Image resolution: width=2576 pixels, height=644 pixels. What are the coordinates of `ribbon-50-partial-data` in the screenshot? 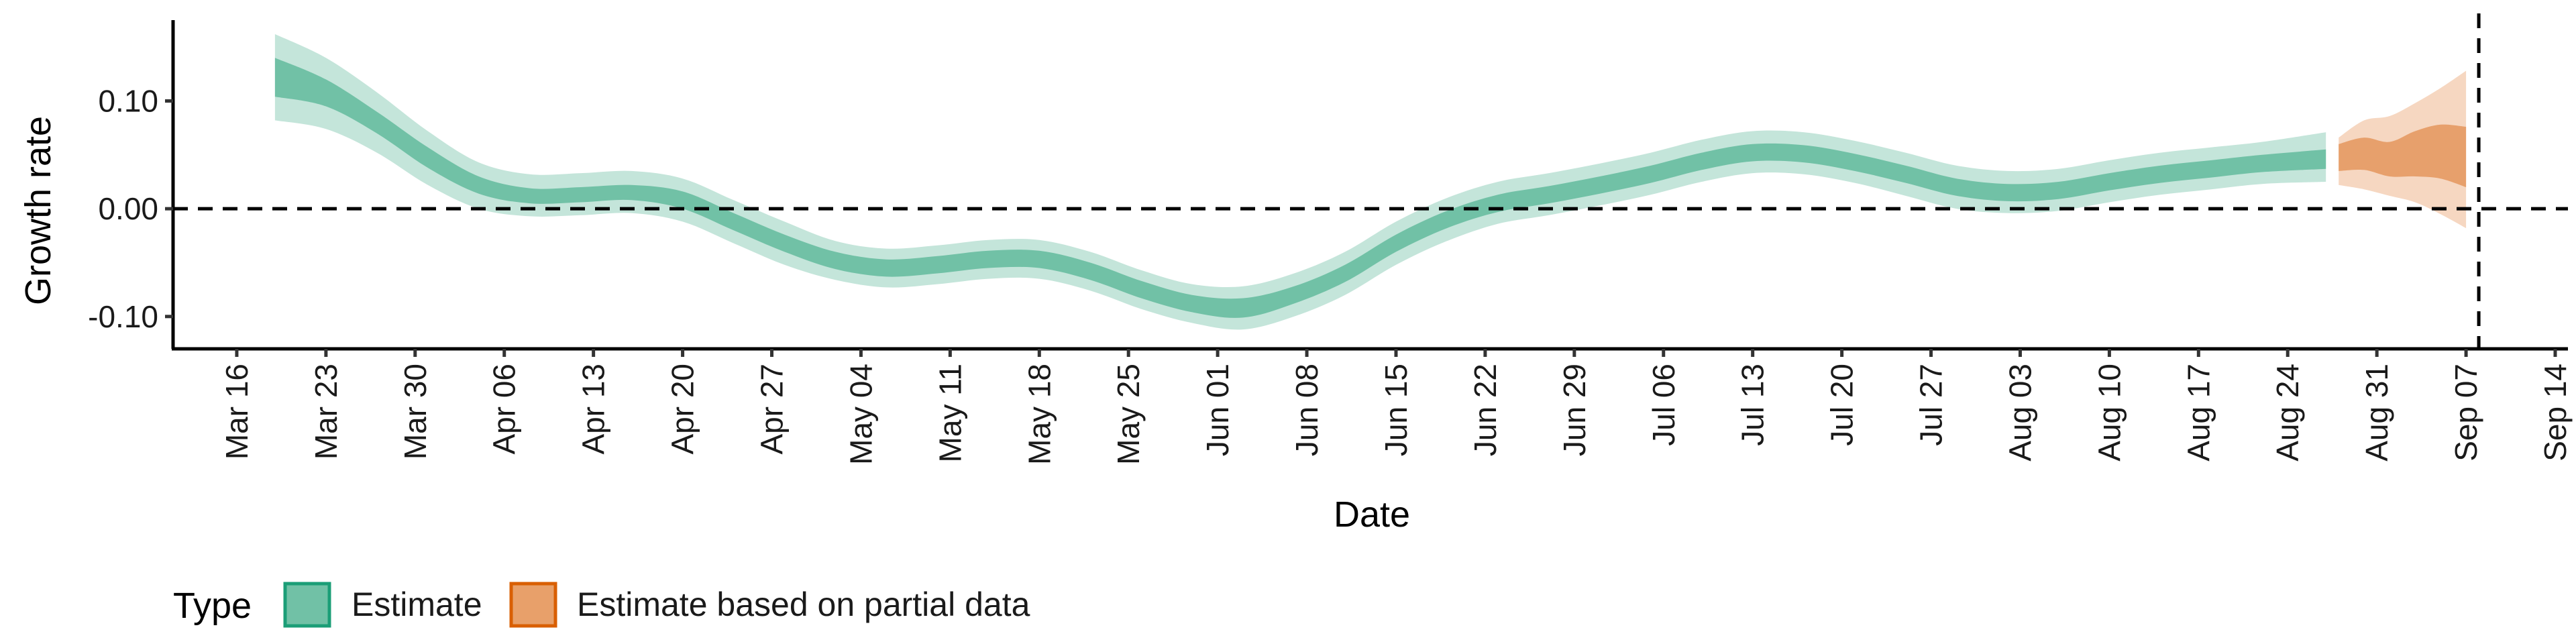 It's located at (2403, 155).